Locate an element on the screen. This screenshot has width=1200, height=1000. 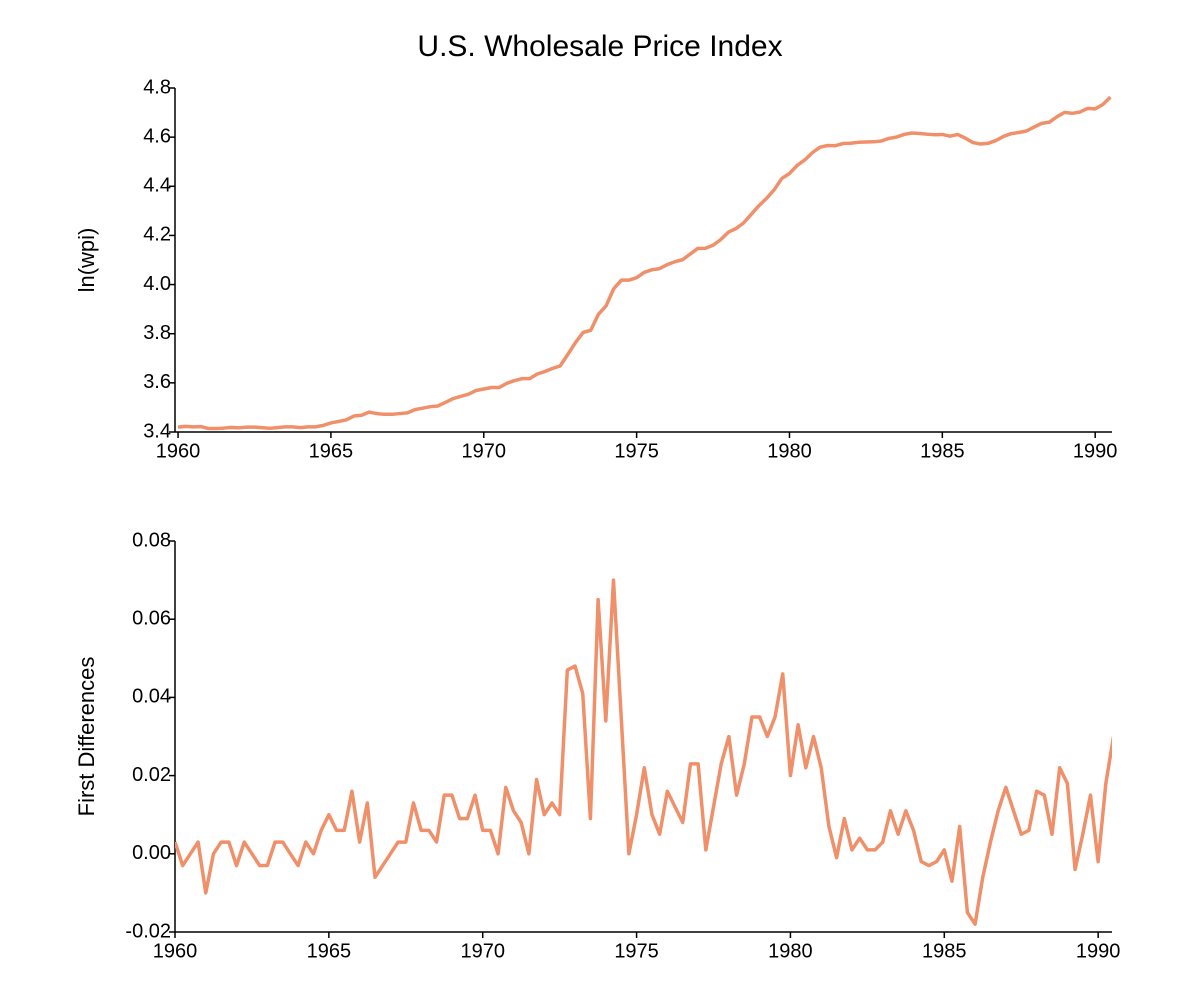
y-tick-label: 0.00 is located at coordinates (151, 853).